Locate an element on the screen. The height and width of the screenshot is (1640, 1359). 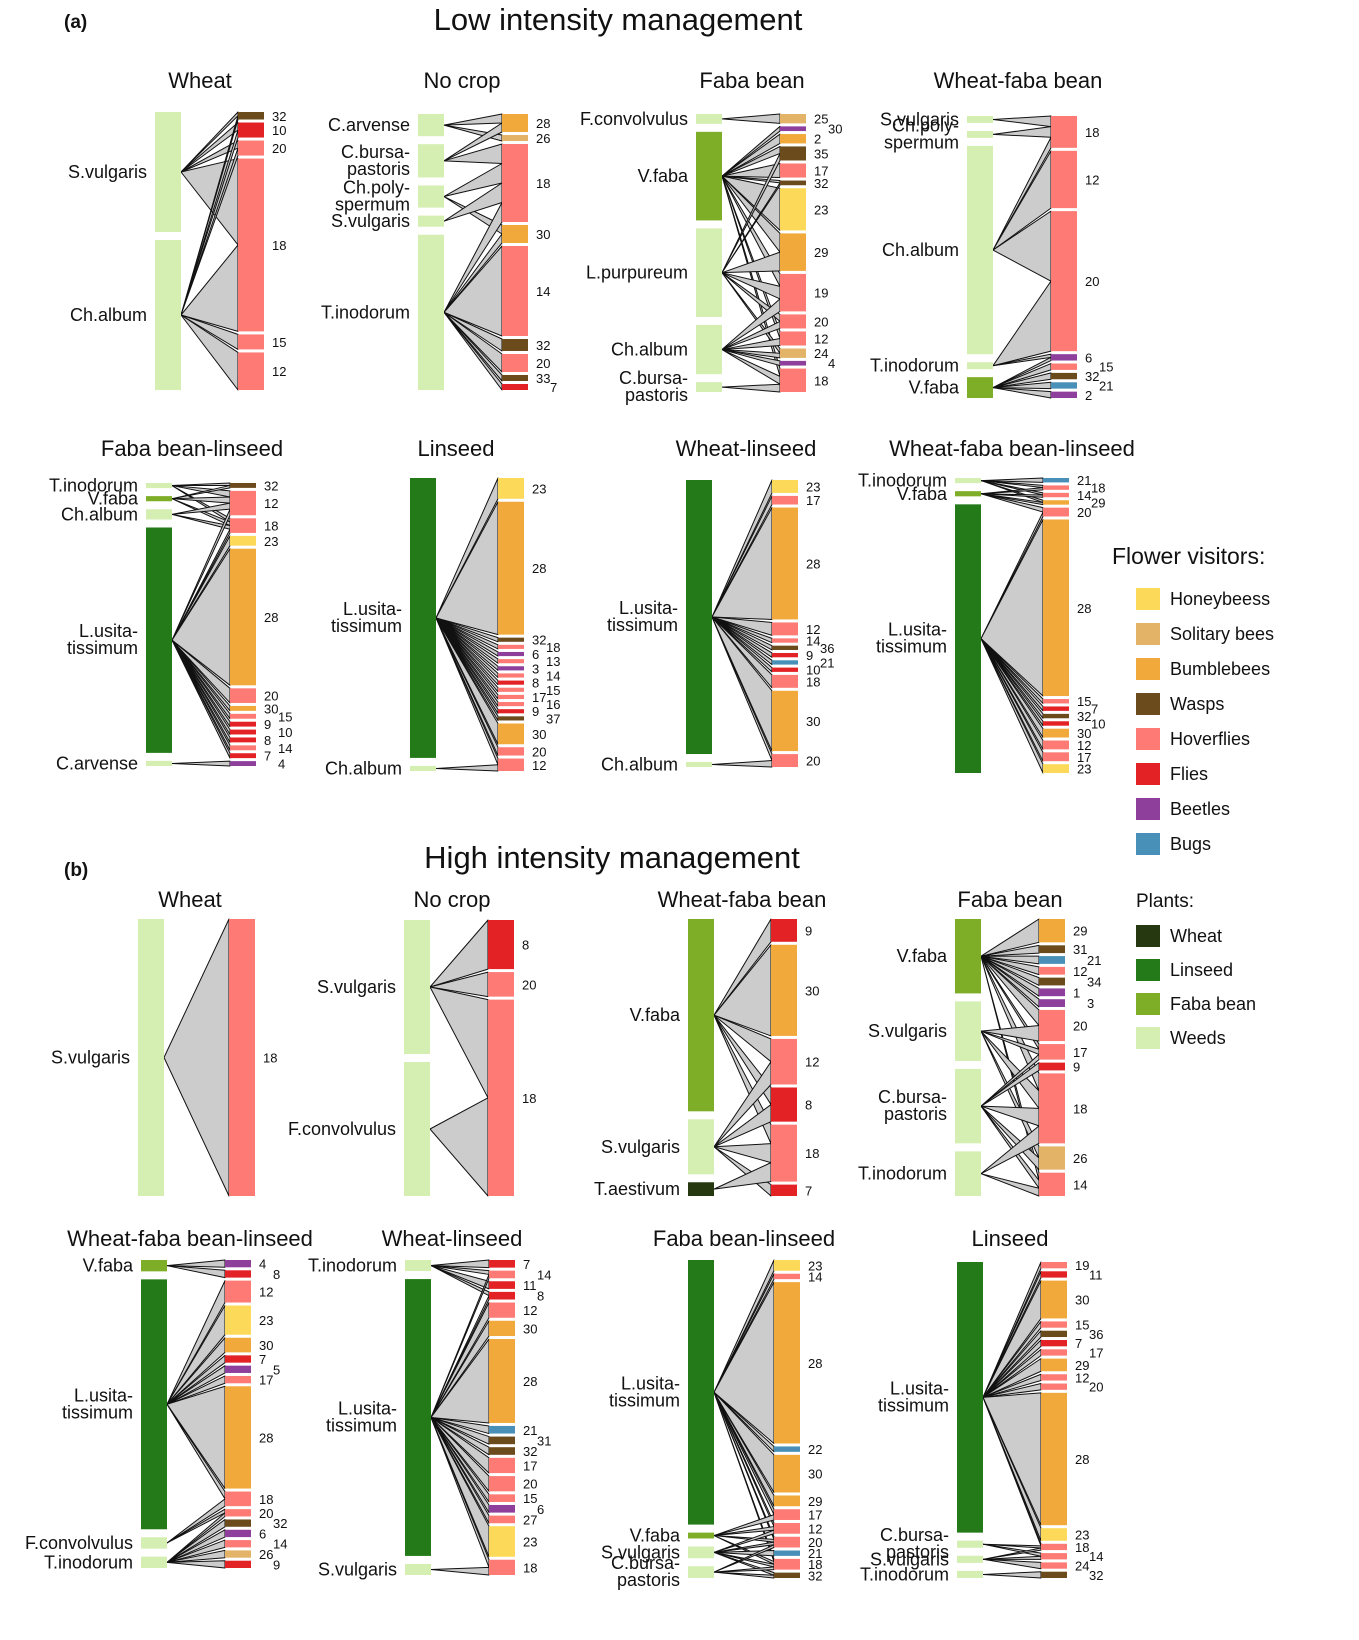
plant-label-line: C.bursa- is located at coordinates (645, 1563).